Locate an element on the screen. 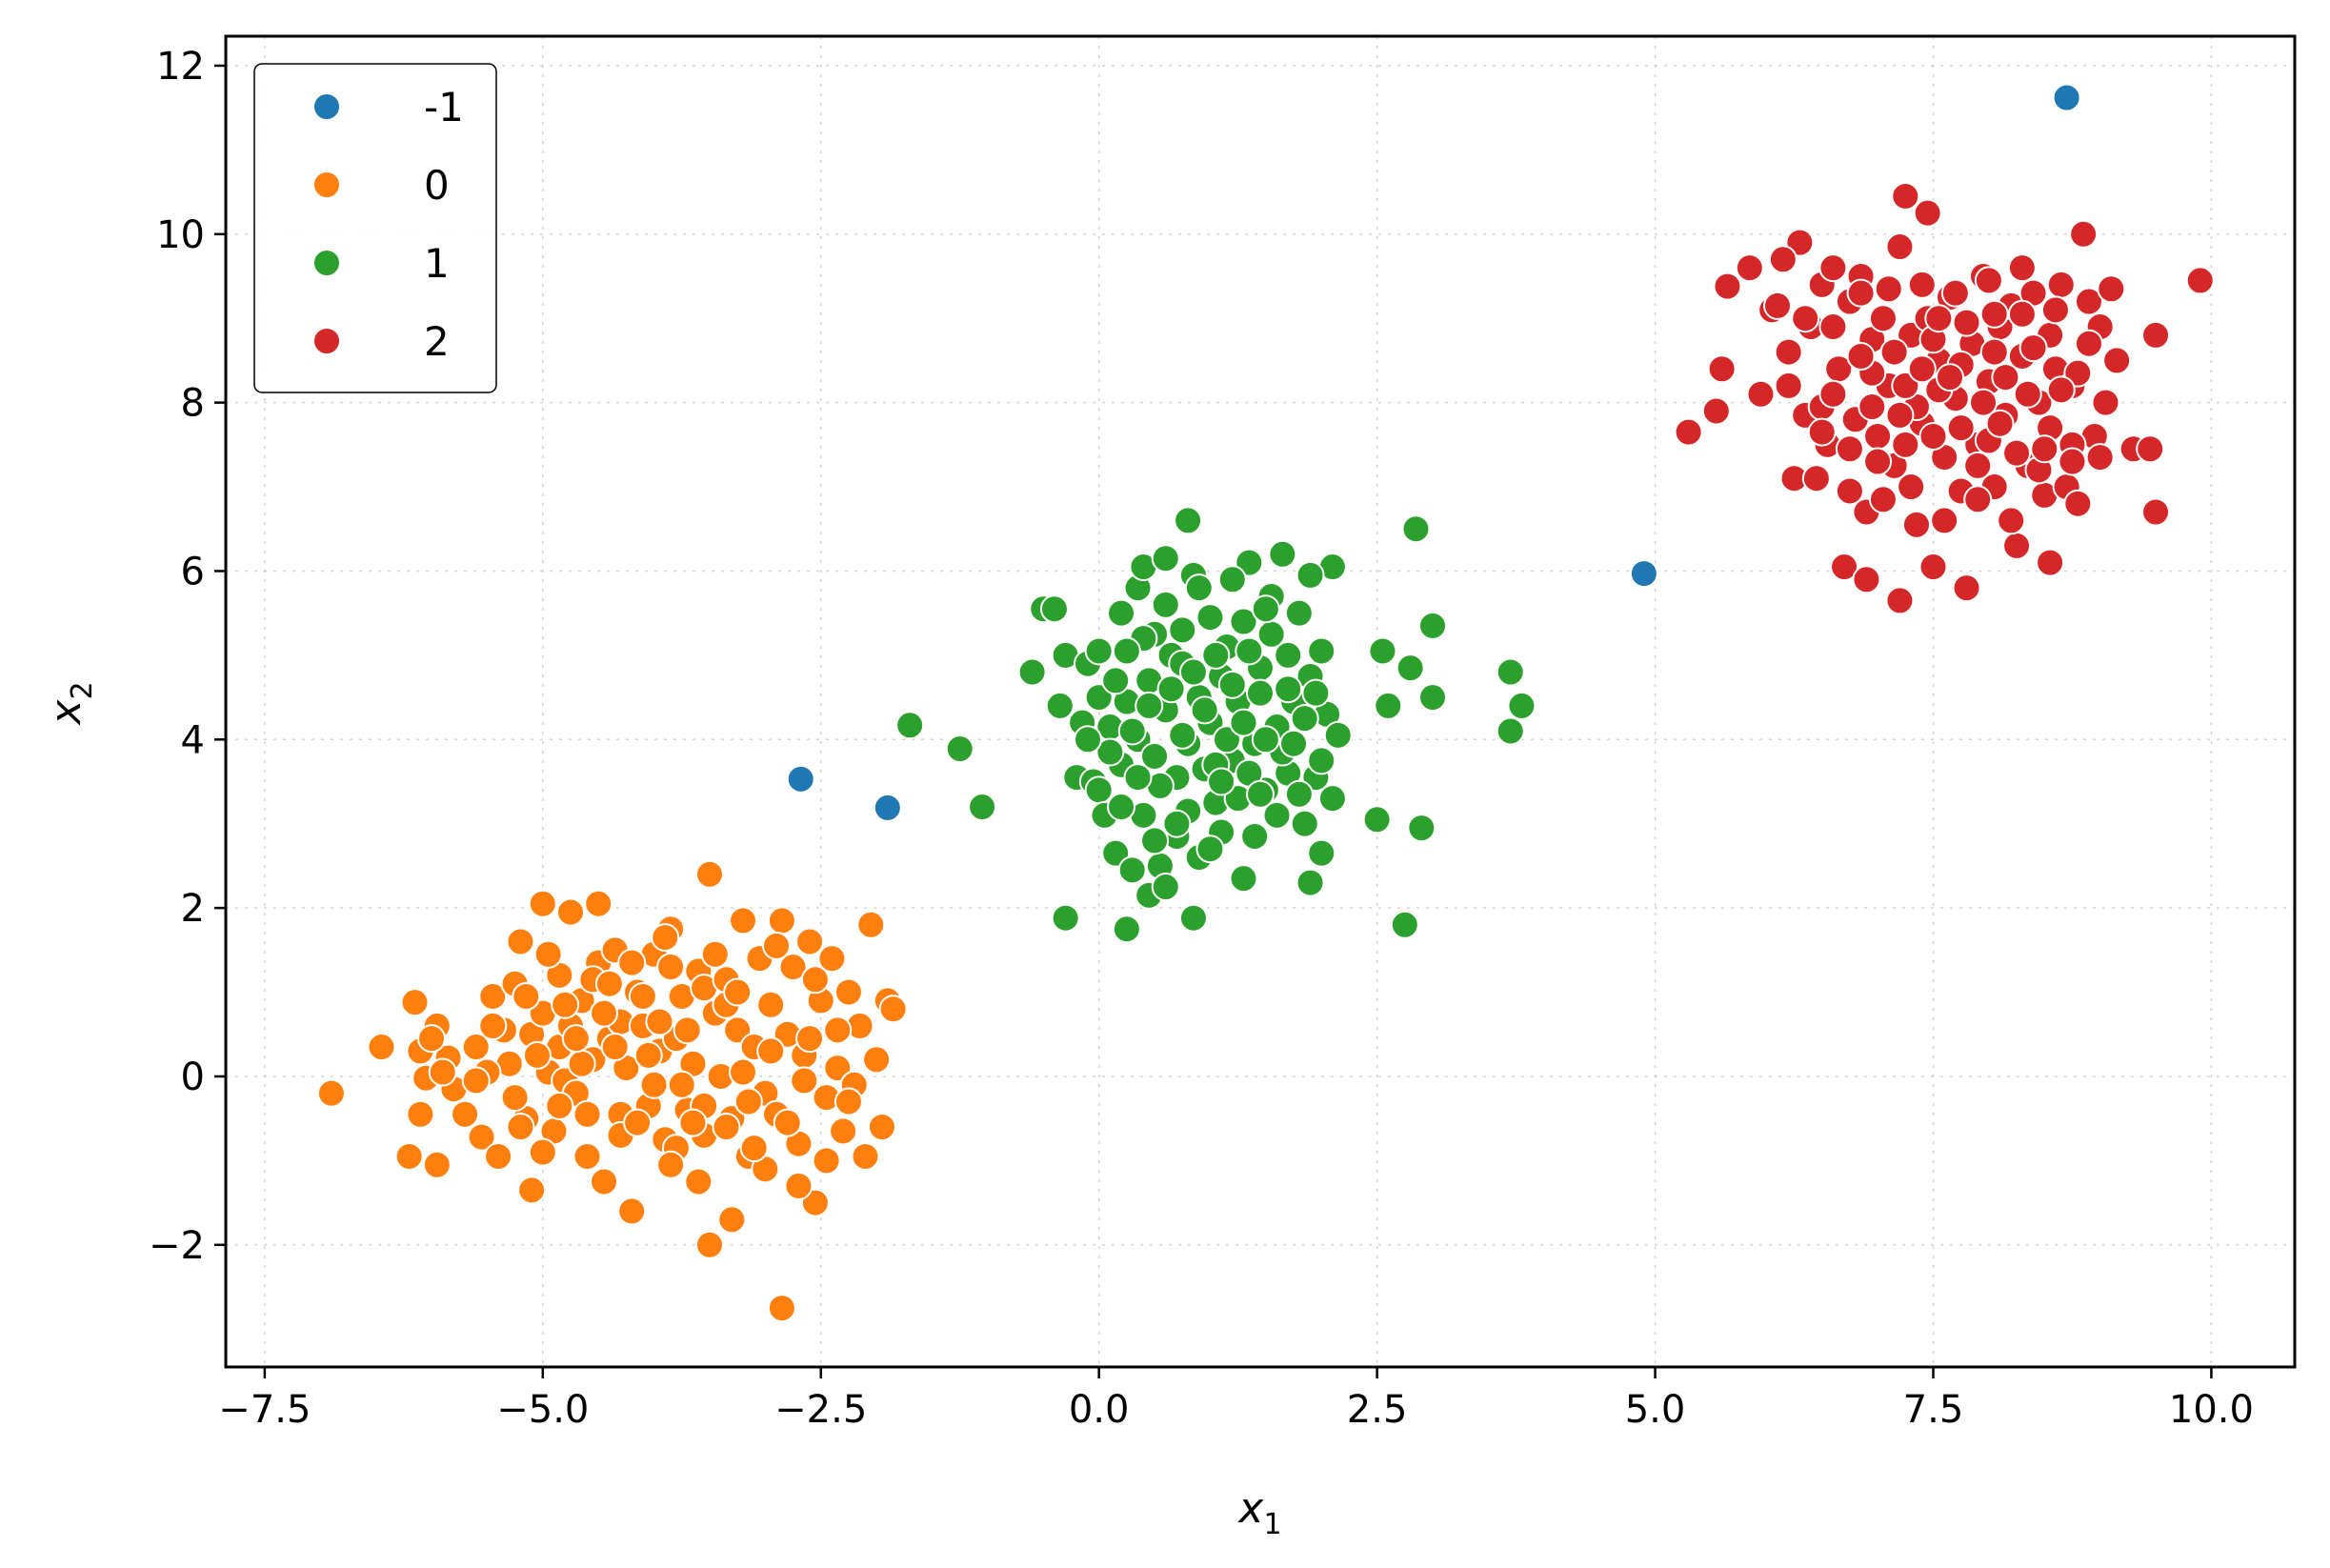 This screenshot has width=2330, height=1568. y-axis-label: x2 is located at coordinates (70, 704).